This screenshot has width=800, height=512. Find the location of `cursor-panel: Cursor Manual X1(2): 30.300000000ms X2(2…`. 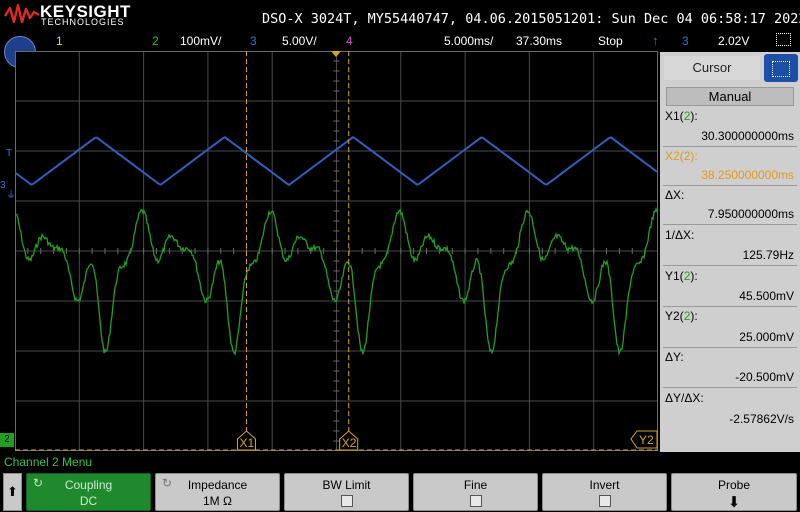

cursor-panel: Cursor Manual X1(2): 30.300000000ms X2(2… is located at coordinates (730, 252).